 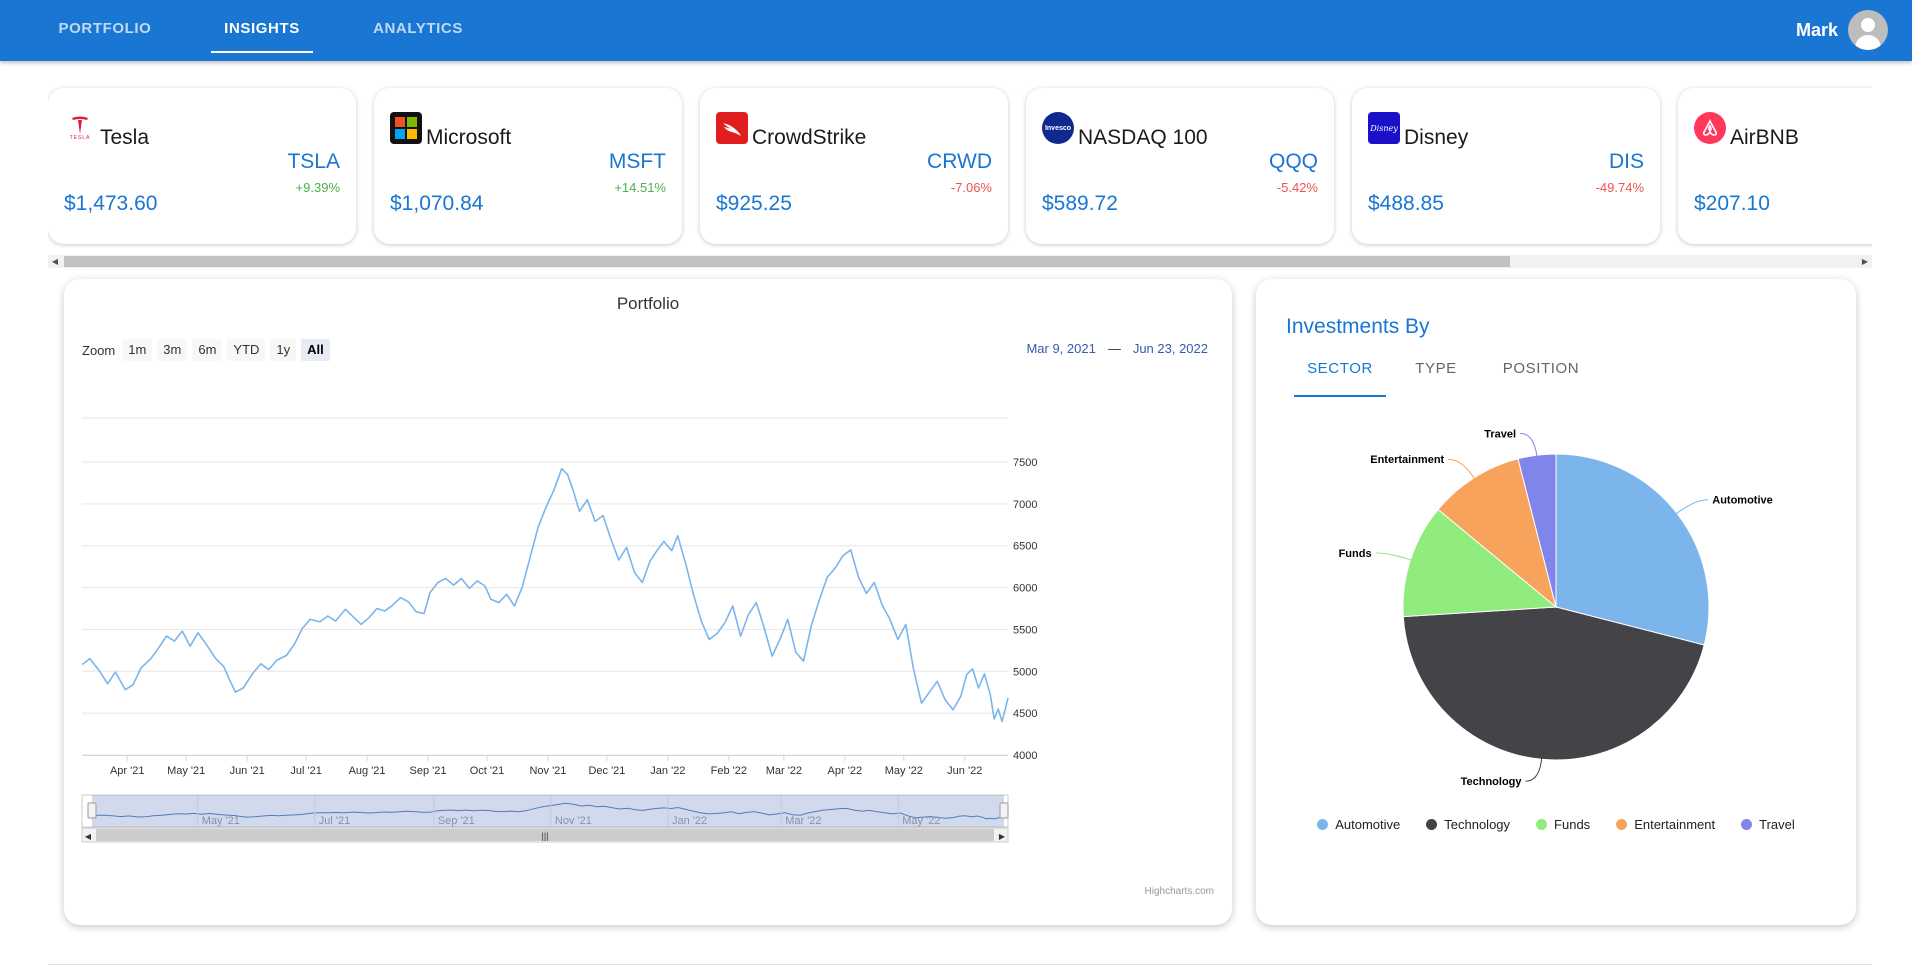 I want to click on legend-item-entertainment: Entertainment, so click(x=1665, y=824).